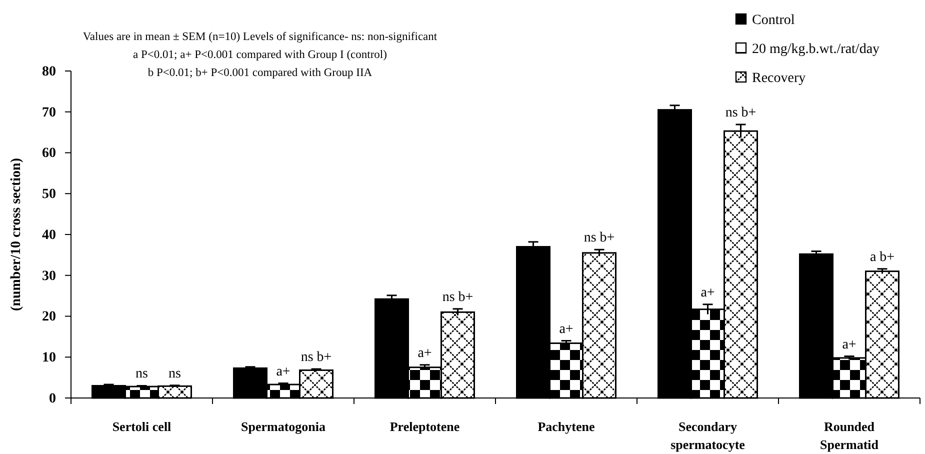  What do you see at coordinates (566, 426) in the screenshot?
I see `x-tick-label: Pachytene` at bounding box center [566, 426].